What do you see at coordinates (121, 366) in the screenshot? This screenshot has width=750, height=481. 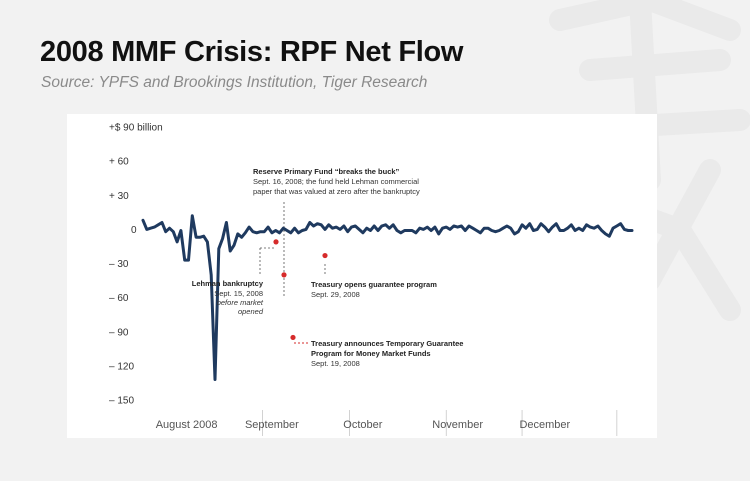 I see `y-tick-label: – 120` at bounding box center [121, 366].